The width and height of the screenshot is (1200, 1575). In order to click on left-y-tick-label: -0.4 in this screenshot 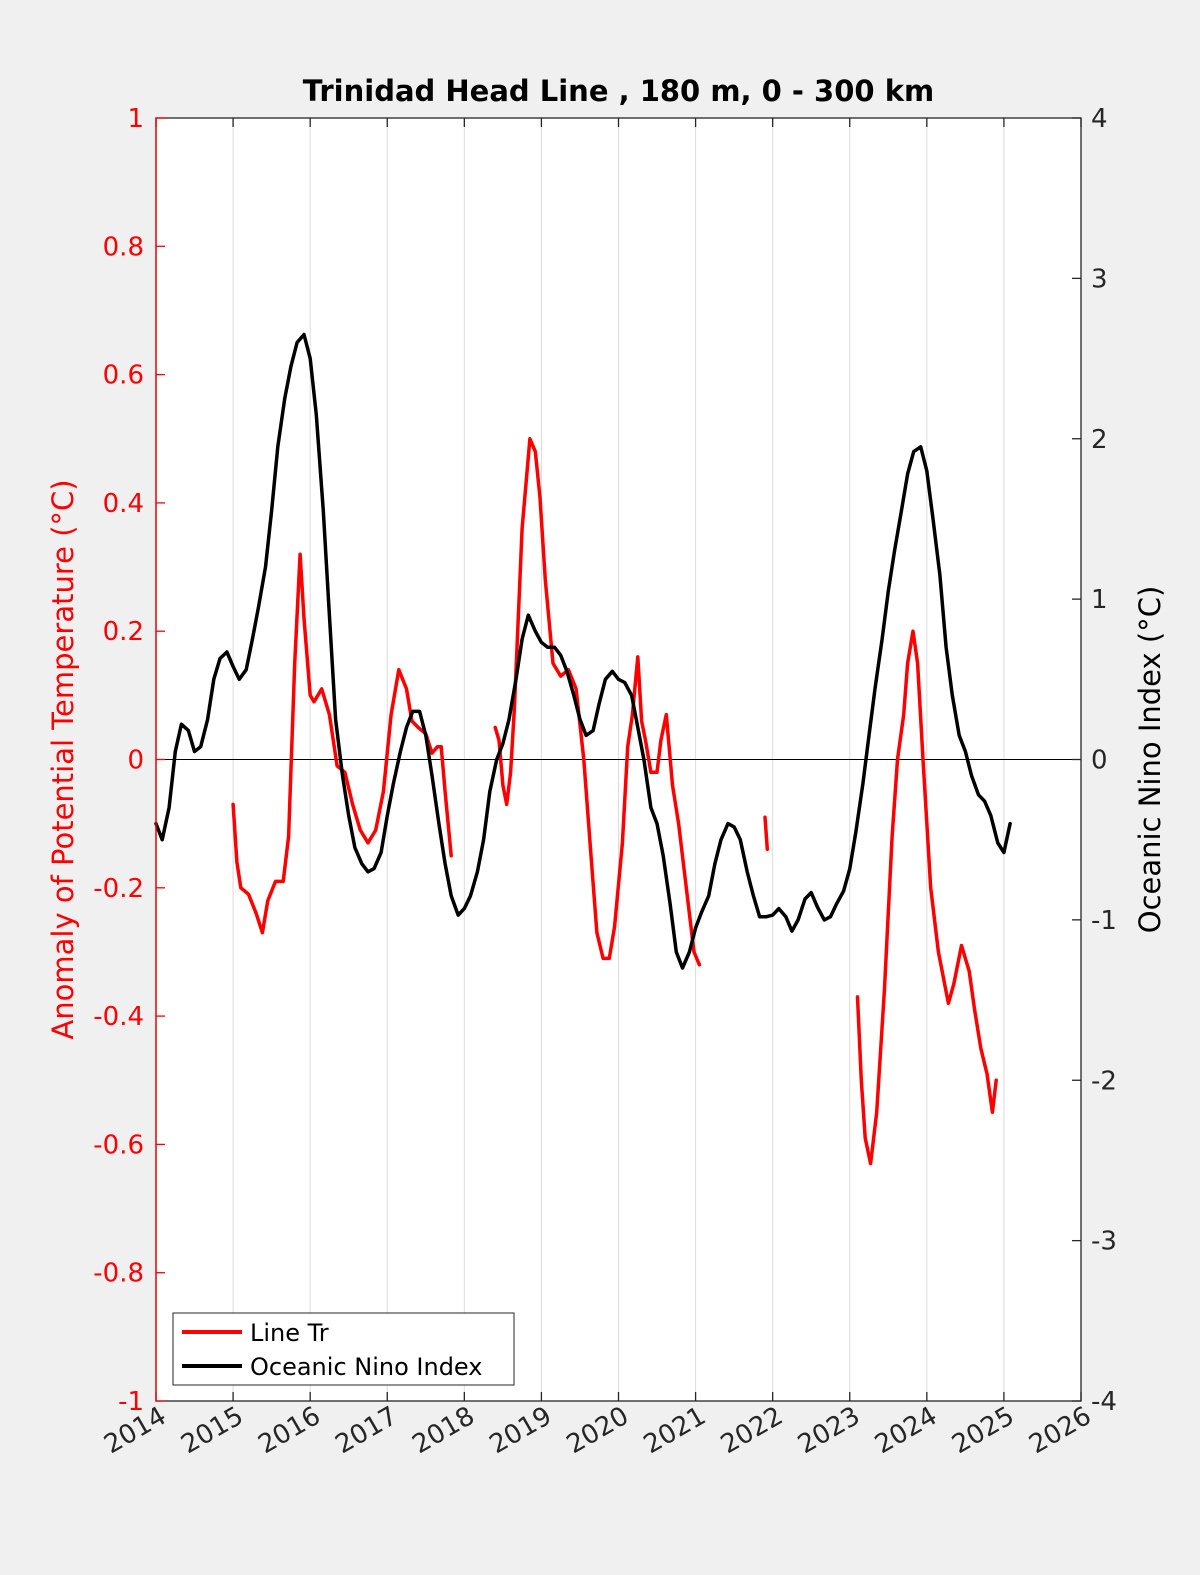, I will do `click(118, 1017)`.